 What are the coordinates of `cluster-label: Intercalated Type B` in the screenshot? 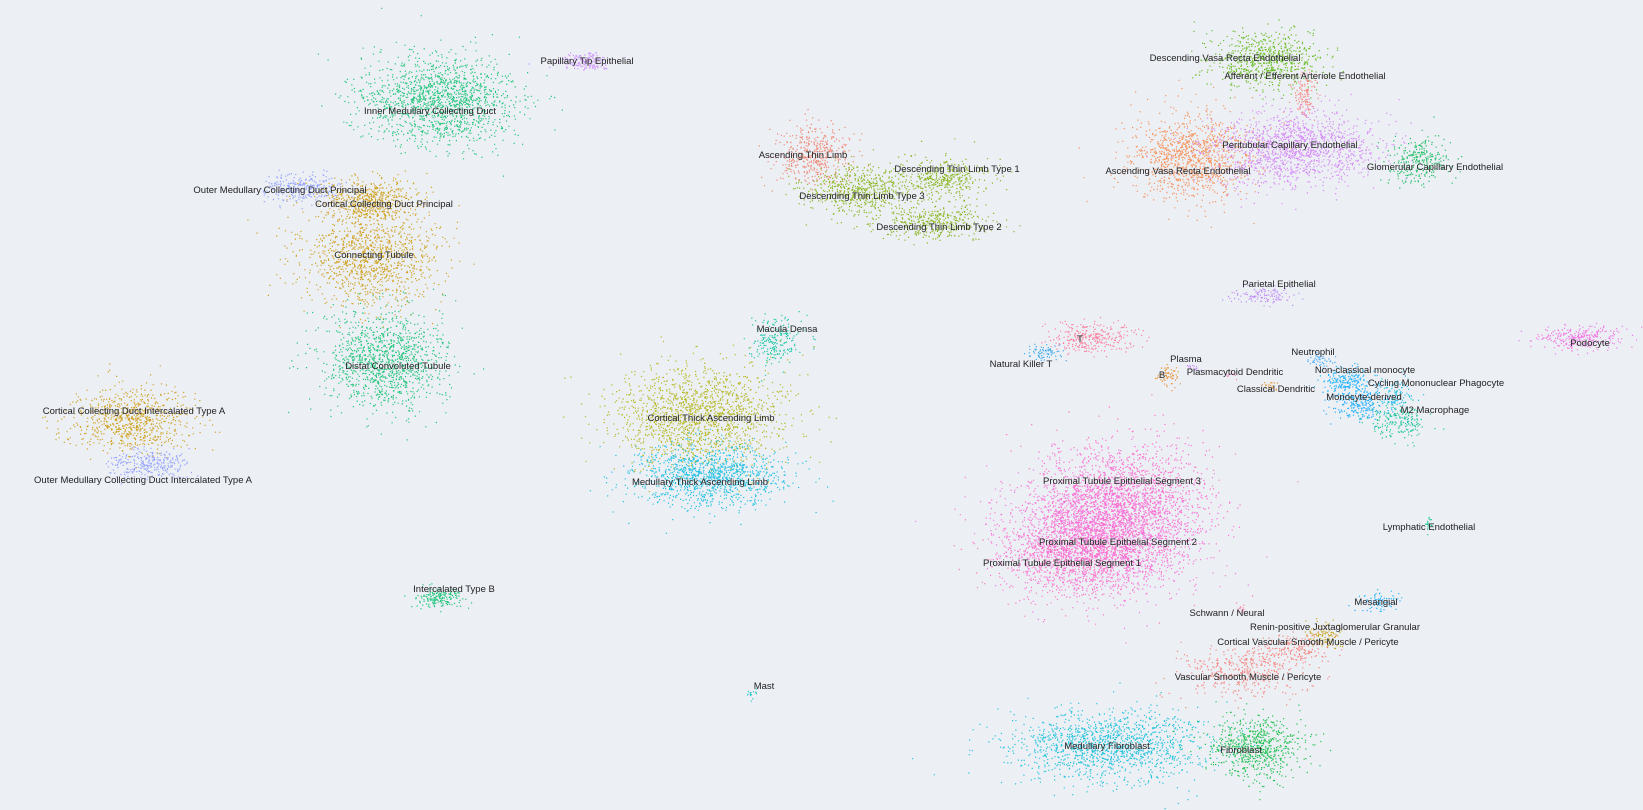 It's located at (454, 589).